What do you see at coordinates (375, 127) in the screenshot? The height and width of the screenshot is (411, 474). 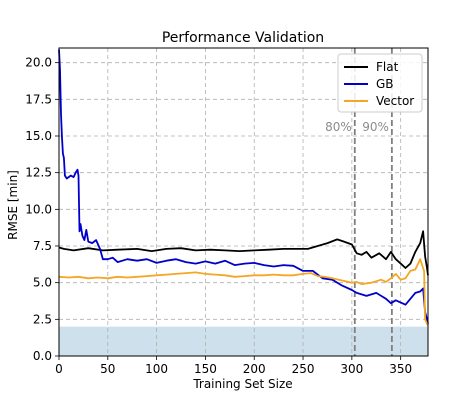 I see `vline-label-2: 90%` at bounding box center [375, 127].